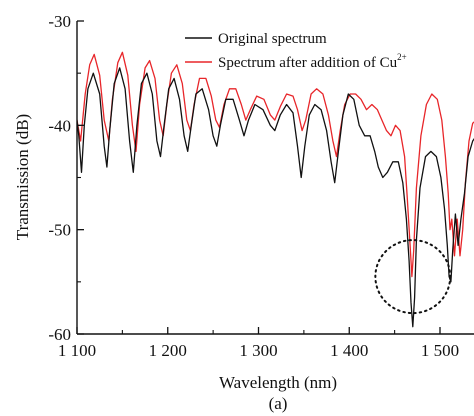 The height and width of the screenshot is (416, 474). What do you see at coordinates (59, 230) in the screenshot?
I see `y-tick-label: -50` at bounding box center [59, 230].